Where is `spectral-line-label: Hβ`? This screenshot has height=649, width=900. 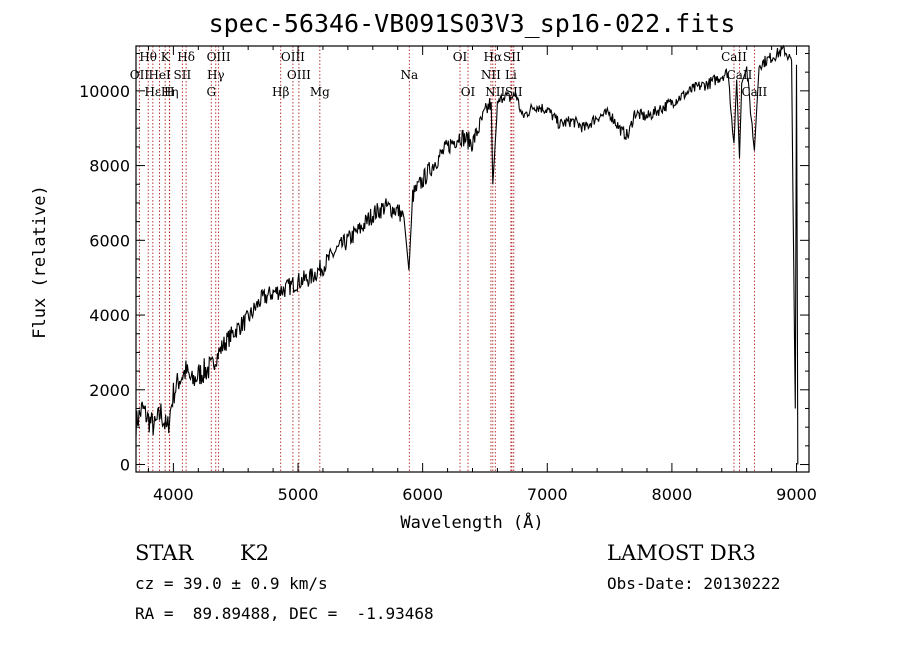 spectral-line-label: Hβ is located at coordinates (280, 92).